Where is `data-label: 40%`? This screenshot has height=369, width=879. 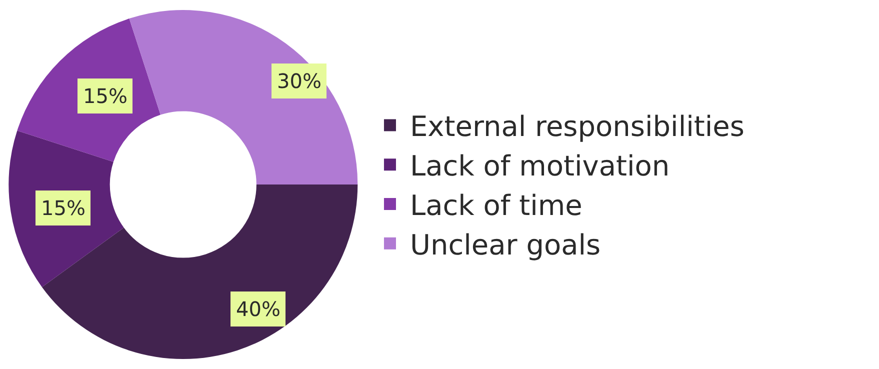 data-label: 40% is located at coordinates (258, 309).